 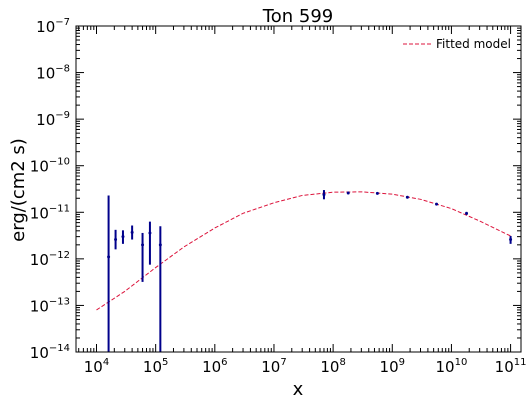 What do you see at coordinates (53, 119) in the screenshot?
I see `y-tick-label: 10⁻⁹` at bounding box center [53, 119].